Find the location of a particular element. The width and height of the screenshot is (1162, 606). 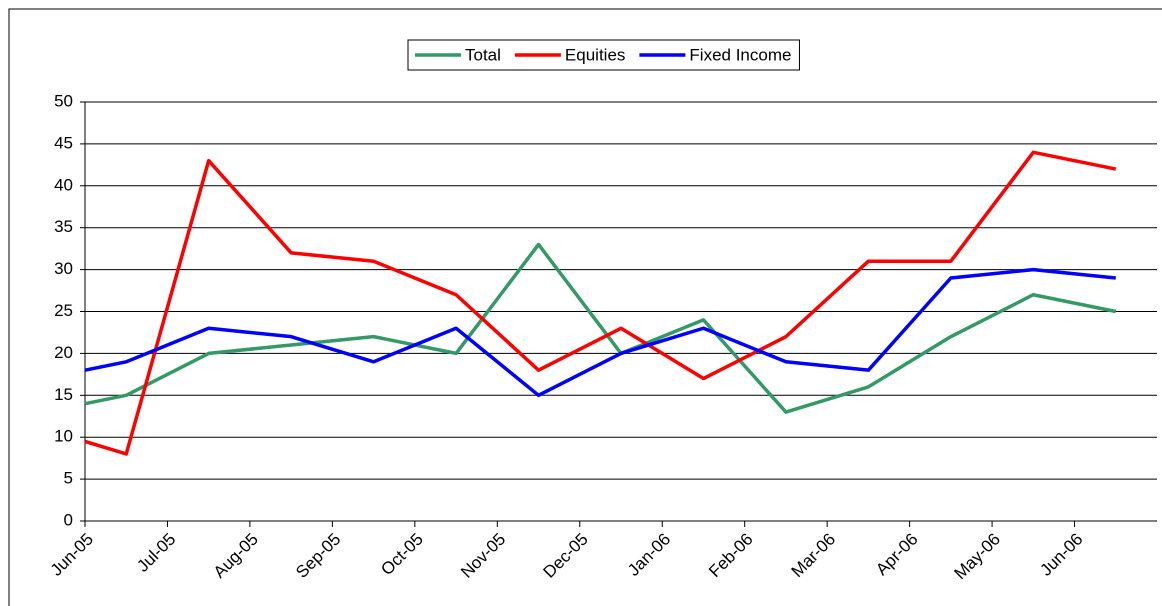

legend-label: Fixed Income is located at coordinates (740, 54).